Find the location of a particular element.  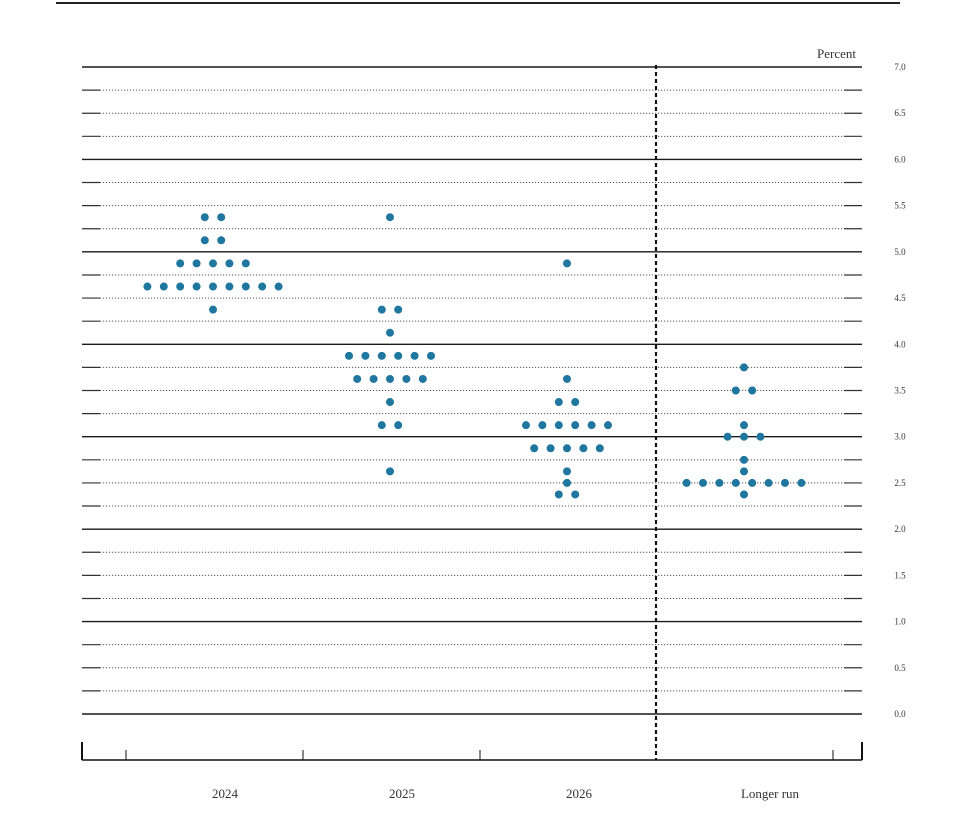

y-tick-label: 5.0 is located at coordinates (900, 252).